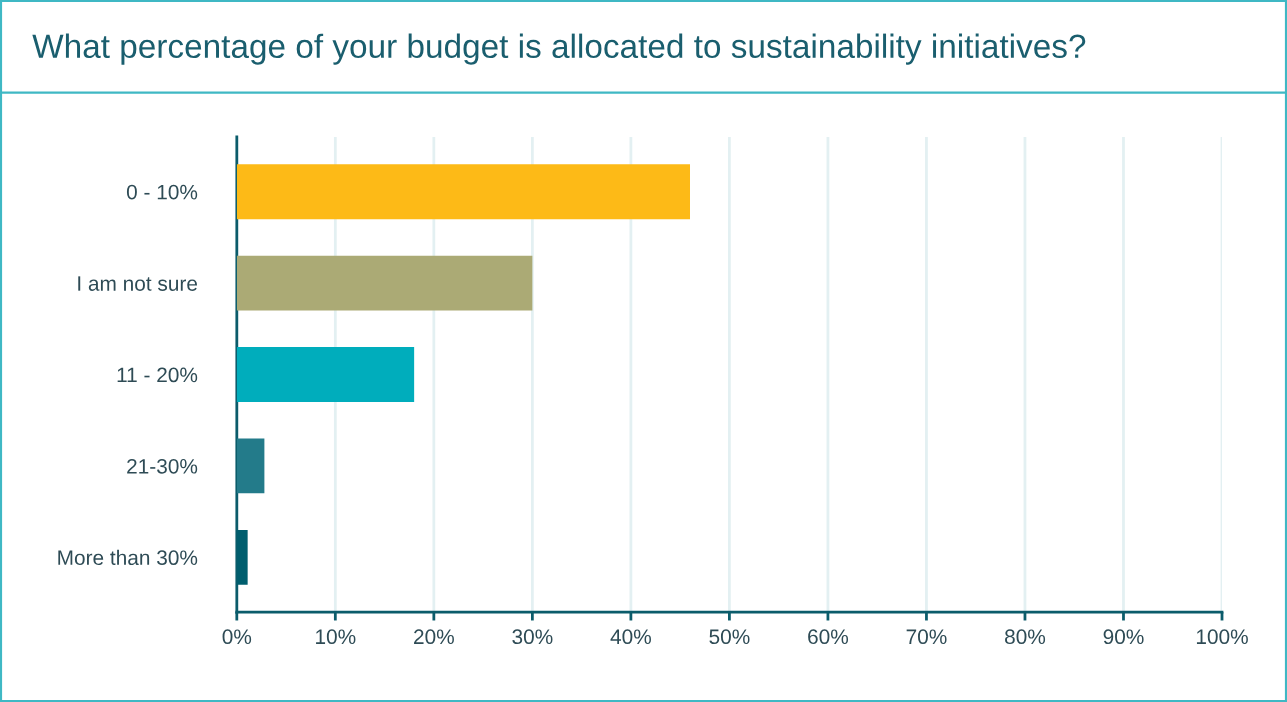  What do you see at coordinates (1123, 637) in the screenshot?
I see `x-tick-label: 90%` at bounding box center [1123, 637].